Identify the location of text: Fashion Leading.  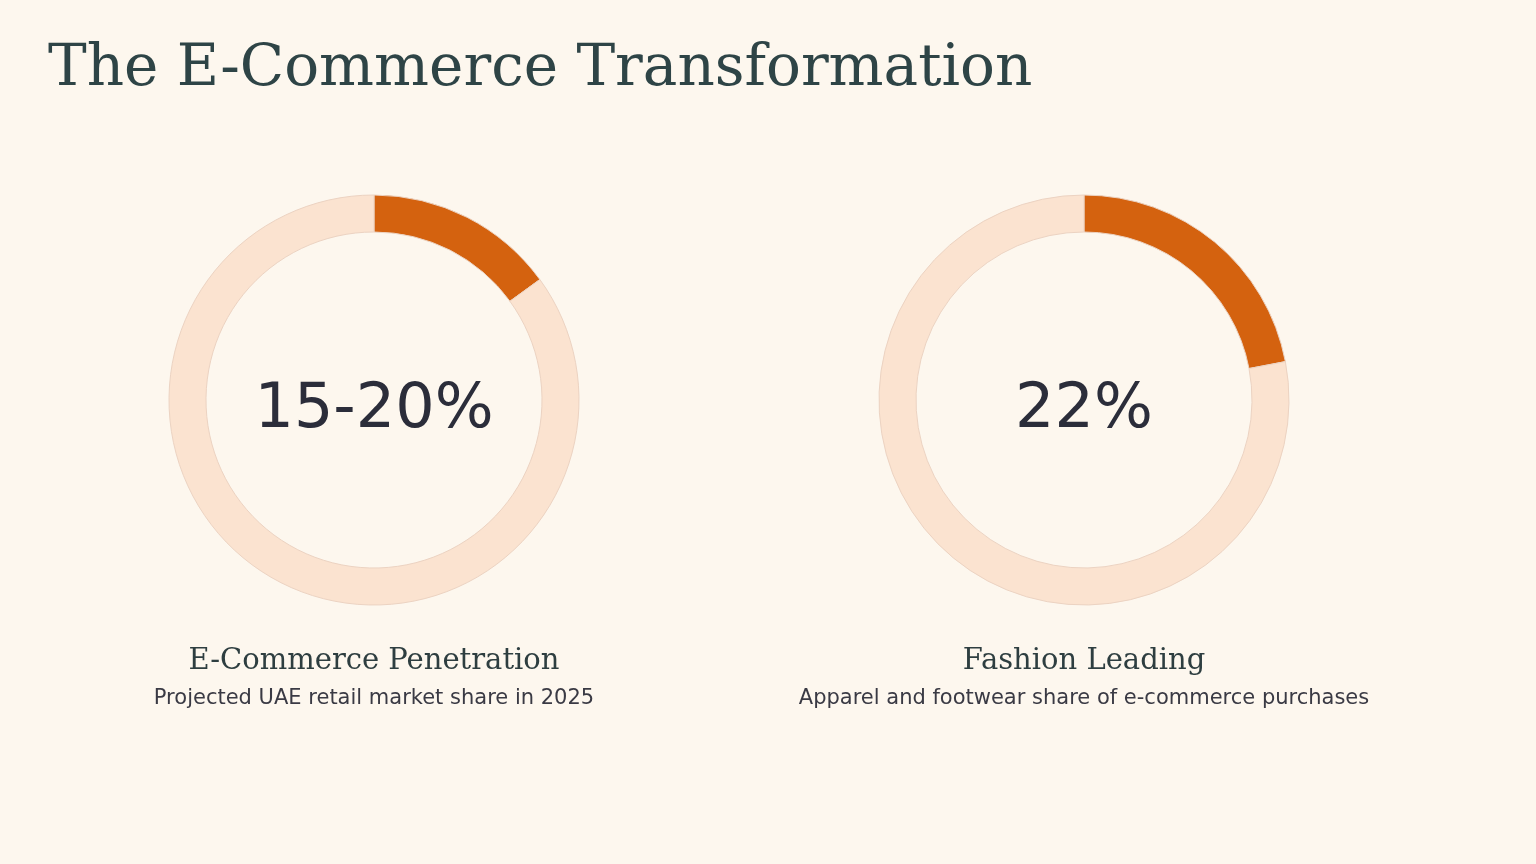
(1084, 659).